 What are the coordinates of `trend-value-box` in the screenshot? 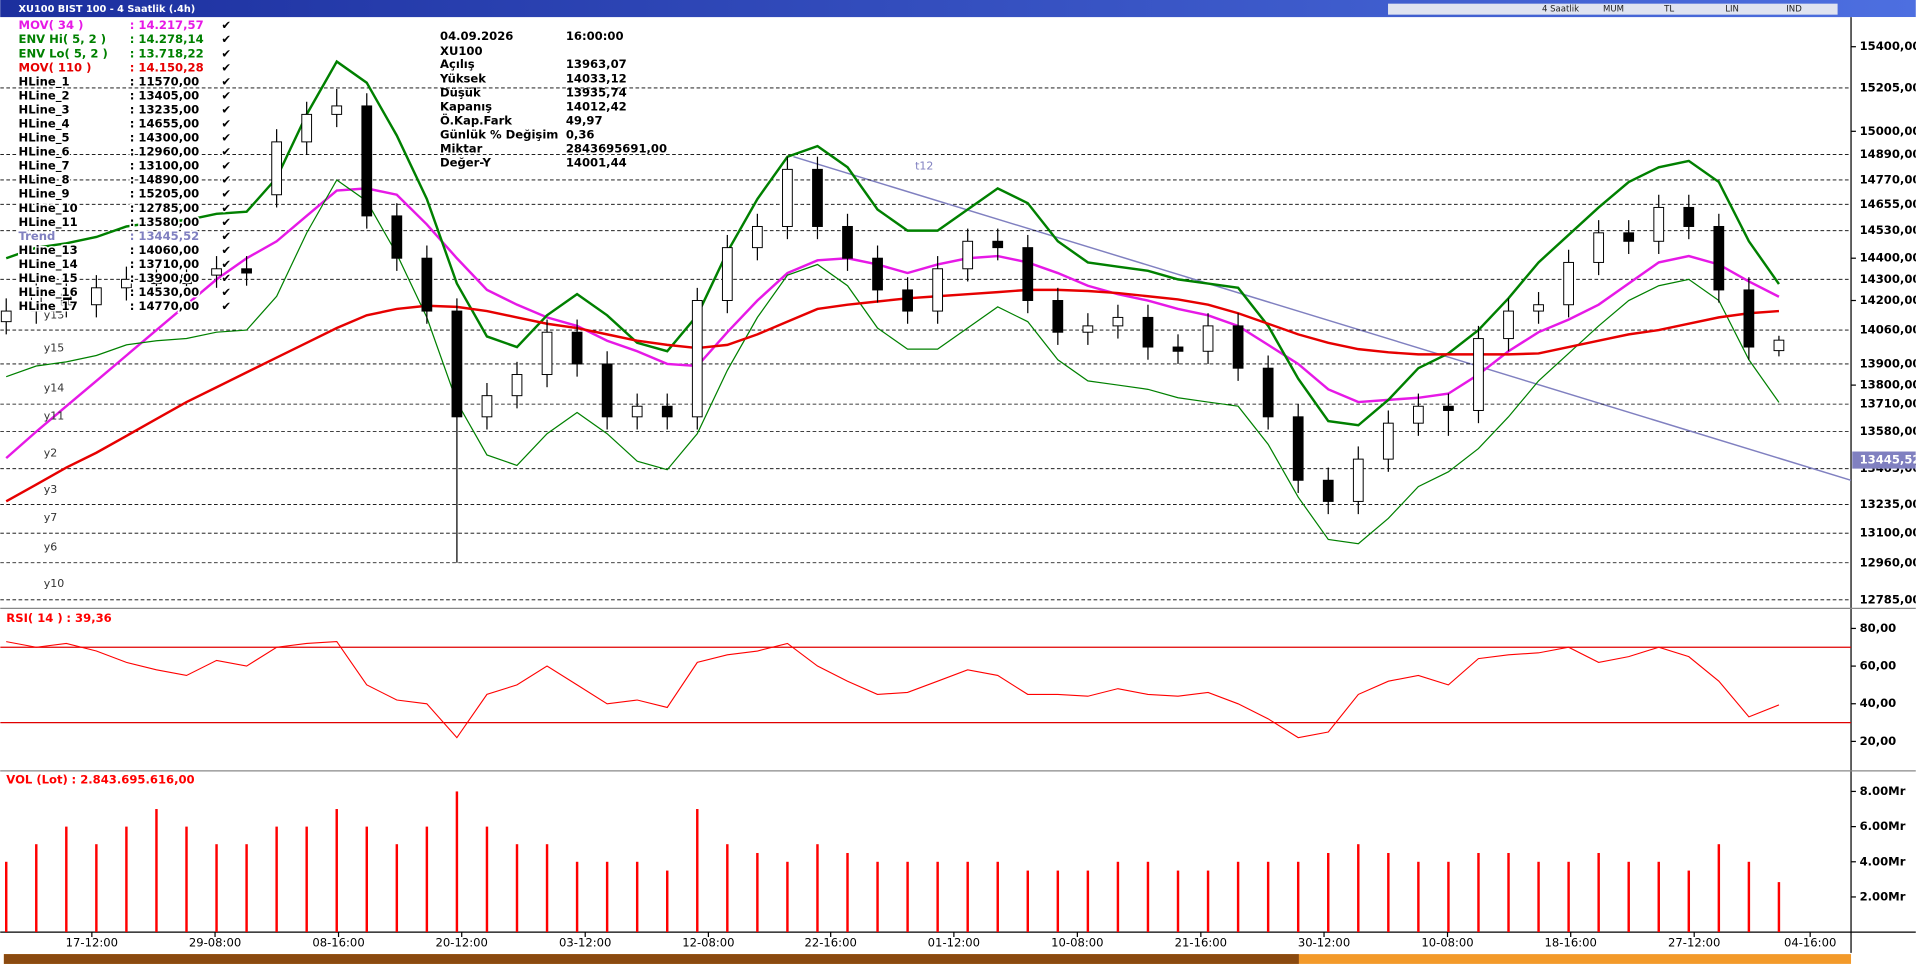 It's located at (1884, 460).